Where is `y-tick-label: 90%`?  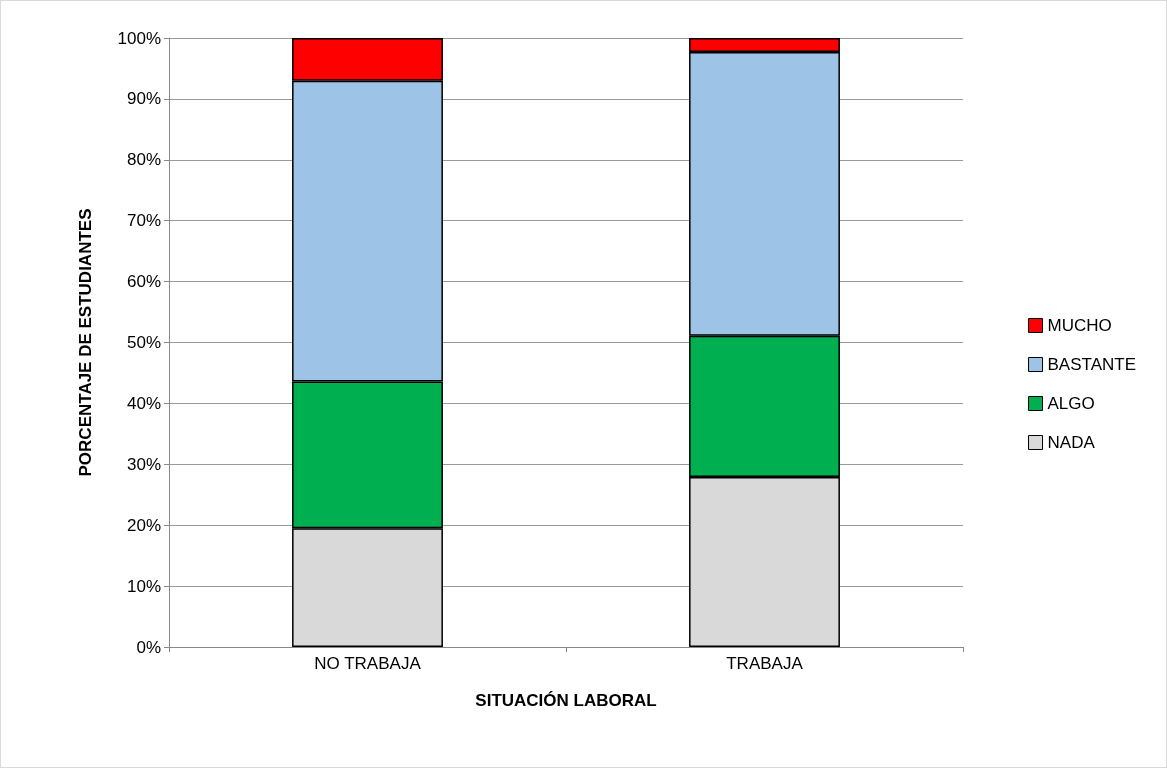
y-tick-label: 90% is located at coordinates (143, 99).